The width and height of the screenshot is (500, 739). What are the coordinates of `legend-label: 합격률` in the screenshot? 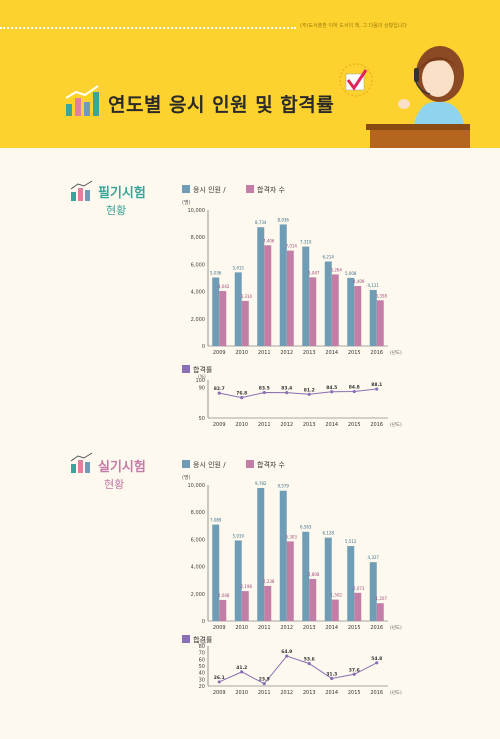 It's located at (203, 369).